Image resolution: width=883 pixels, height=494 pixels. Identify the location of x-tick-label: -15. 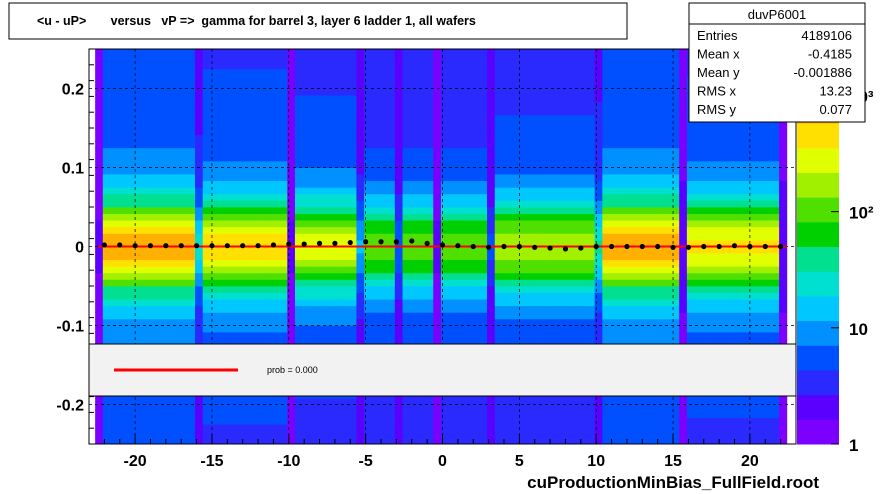
(211, 461).